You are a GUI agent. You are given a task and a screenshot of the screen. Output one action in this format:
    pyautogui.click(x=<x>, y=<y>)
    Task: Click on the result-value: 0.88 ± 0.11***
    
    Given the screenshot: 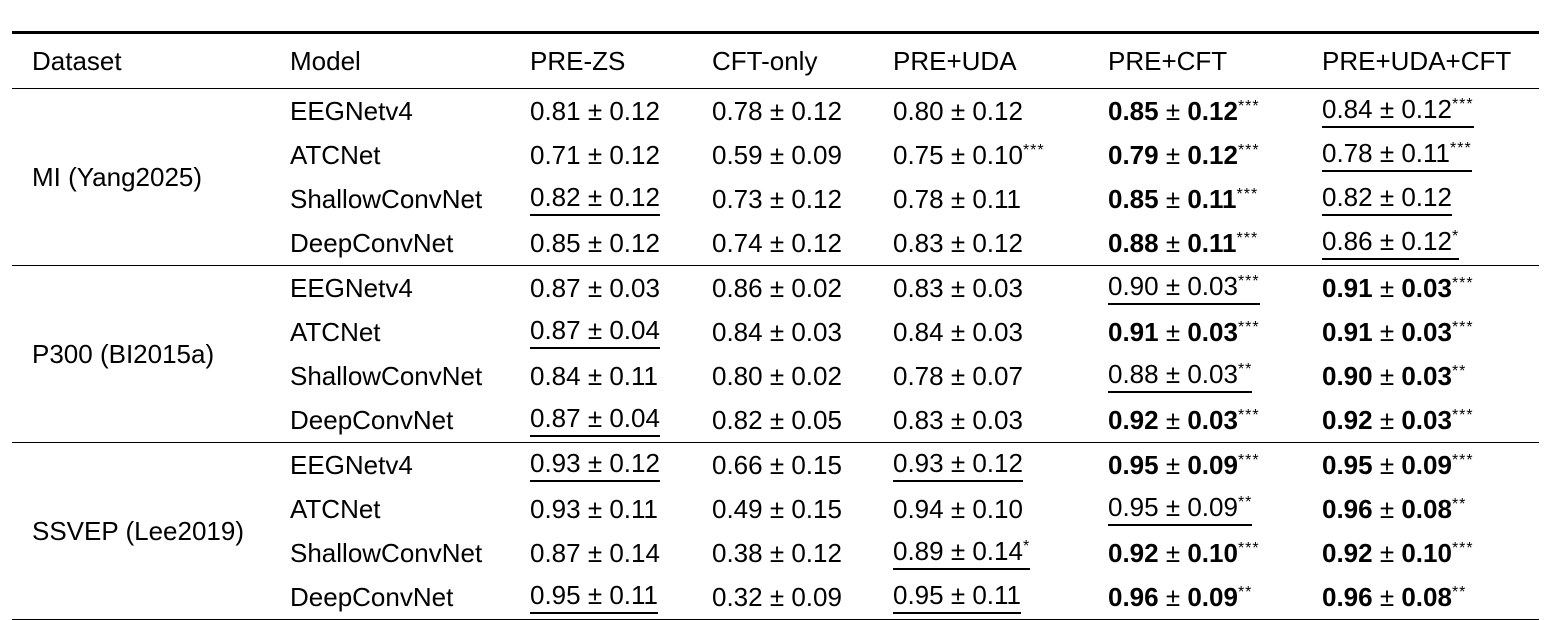 What is the action you would take?
    pyautogui.click(x=1183, y=242)
    